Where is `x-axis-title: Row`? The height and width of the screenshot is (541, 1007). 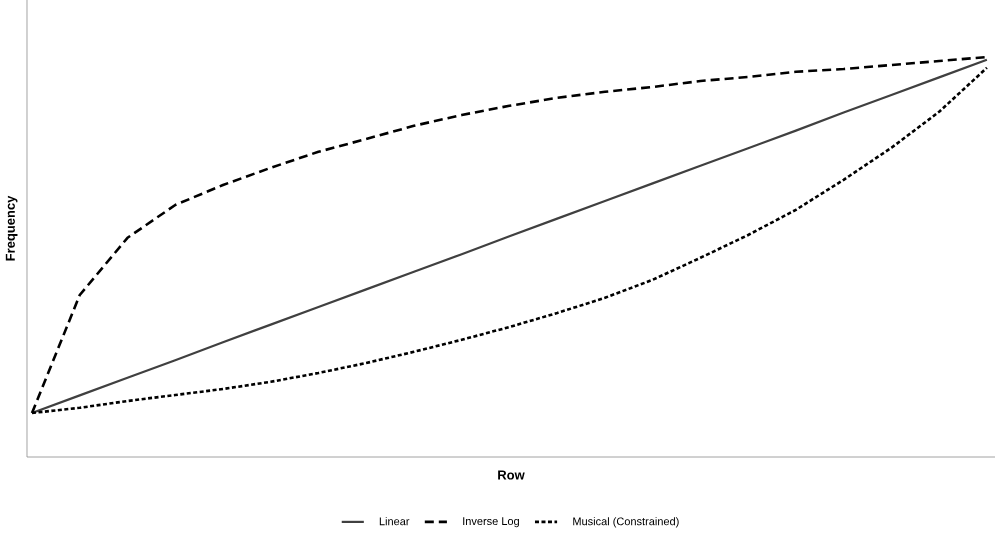
x-axis-title: Row is located at coordinates (511, 475).